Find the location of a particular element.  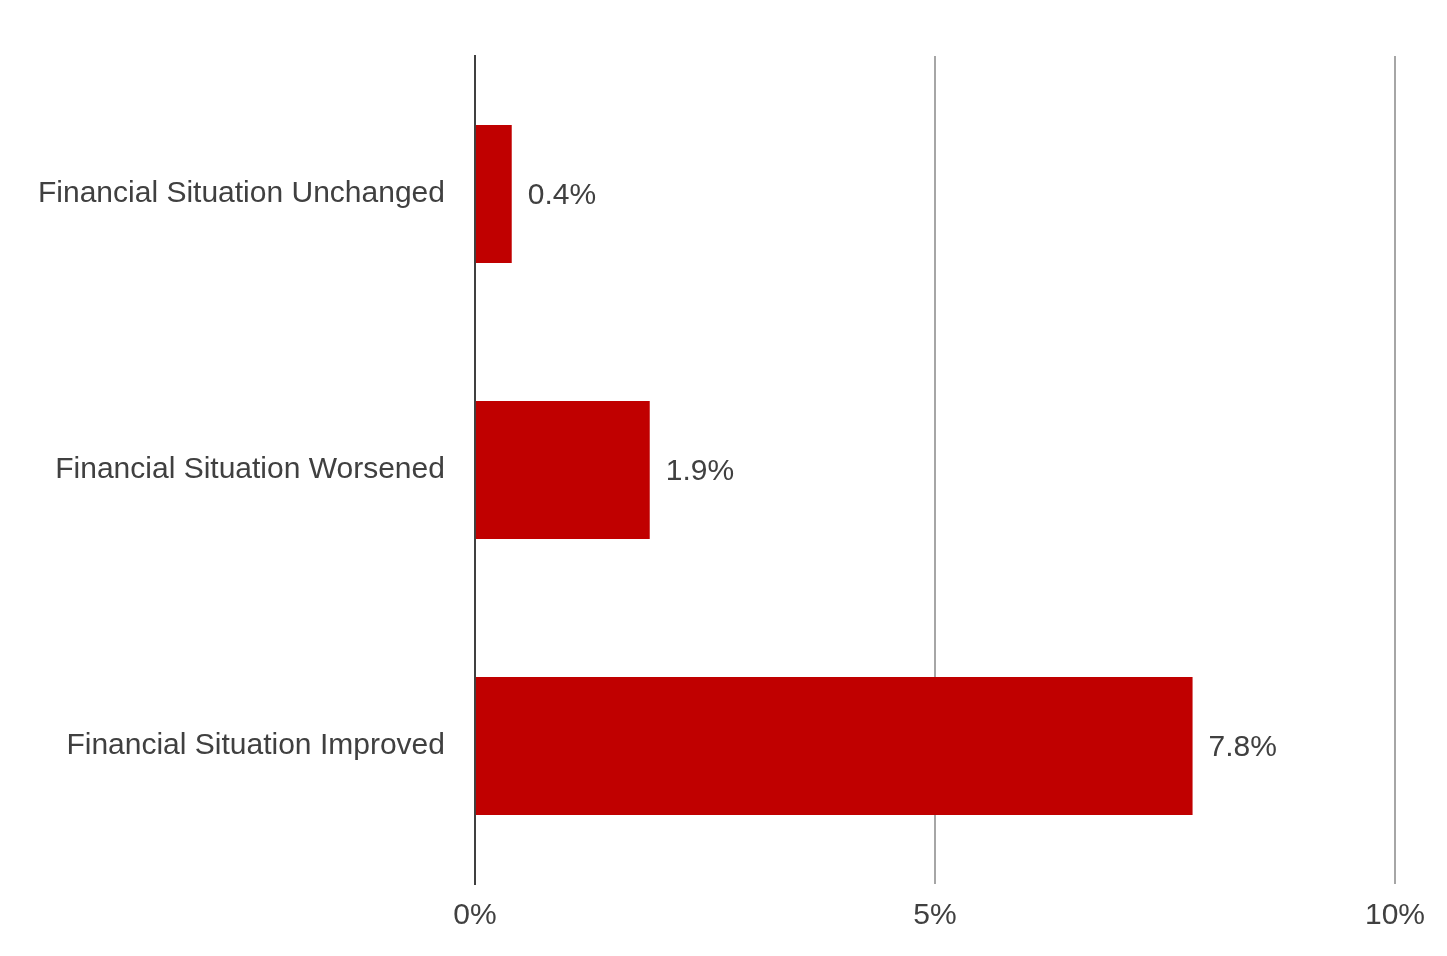

x-tick-label: 5% is located at coordinates (935, 914).